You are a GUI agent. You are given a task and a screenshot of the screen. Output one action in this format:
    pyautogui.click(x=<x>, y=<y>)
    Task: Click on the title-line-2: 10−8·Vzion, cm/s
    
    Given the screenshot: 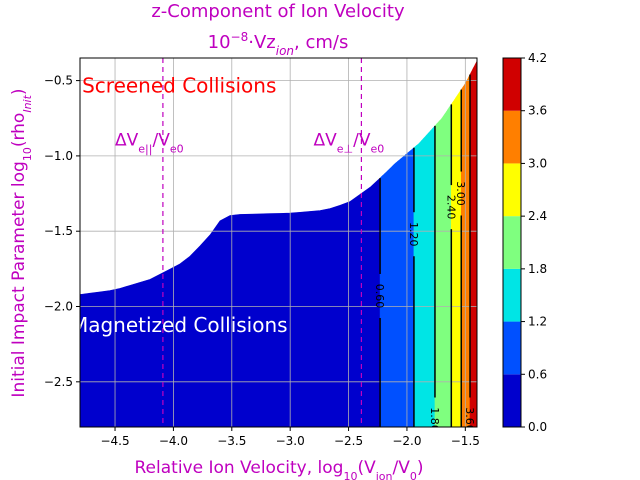 What is the action you would take?
    pyautogui.click(x=278, y=44)
    